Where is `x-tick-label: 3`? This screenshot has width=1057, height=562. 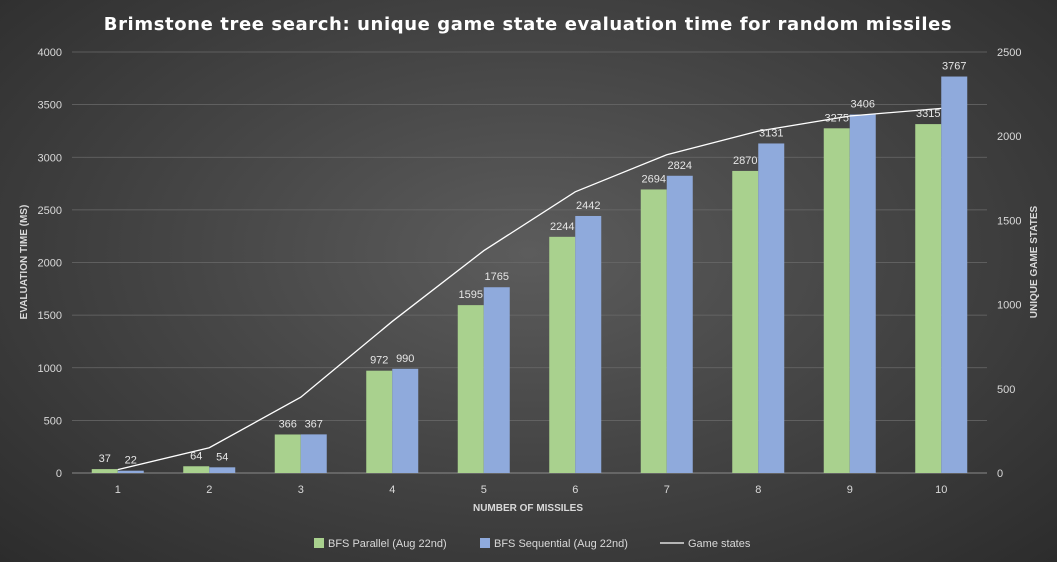
x-tick-label: 3 is located at coordinates (301, 490).